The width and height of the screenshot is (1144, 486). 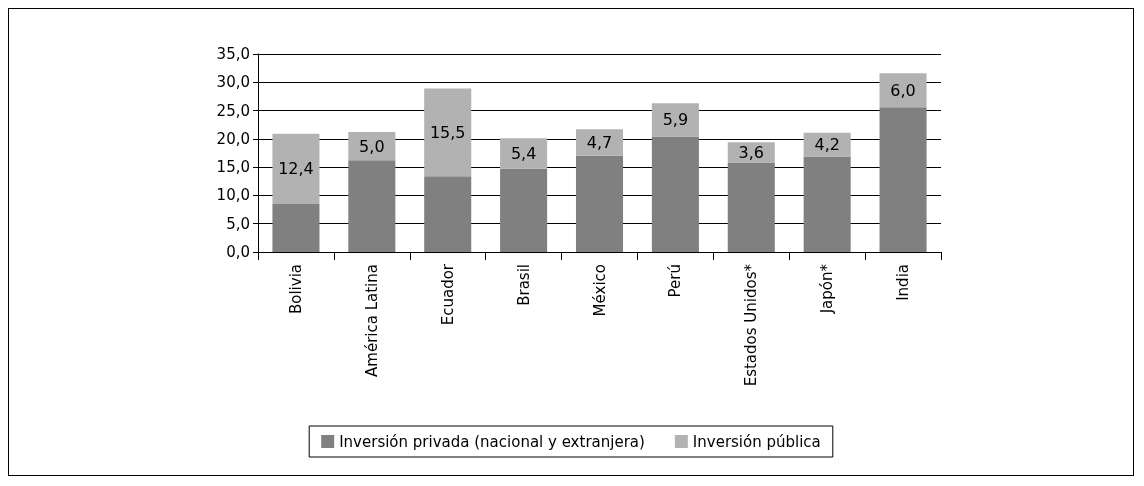 I want to click on y-tick-label: 30,0, so click(x=233, y=82).